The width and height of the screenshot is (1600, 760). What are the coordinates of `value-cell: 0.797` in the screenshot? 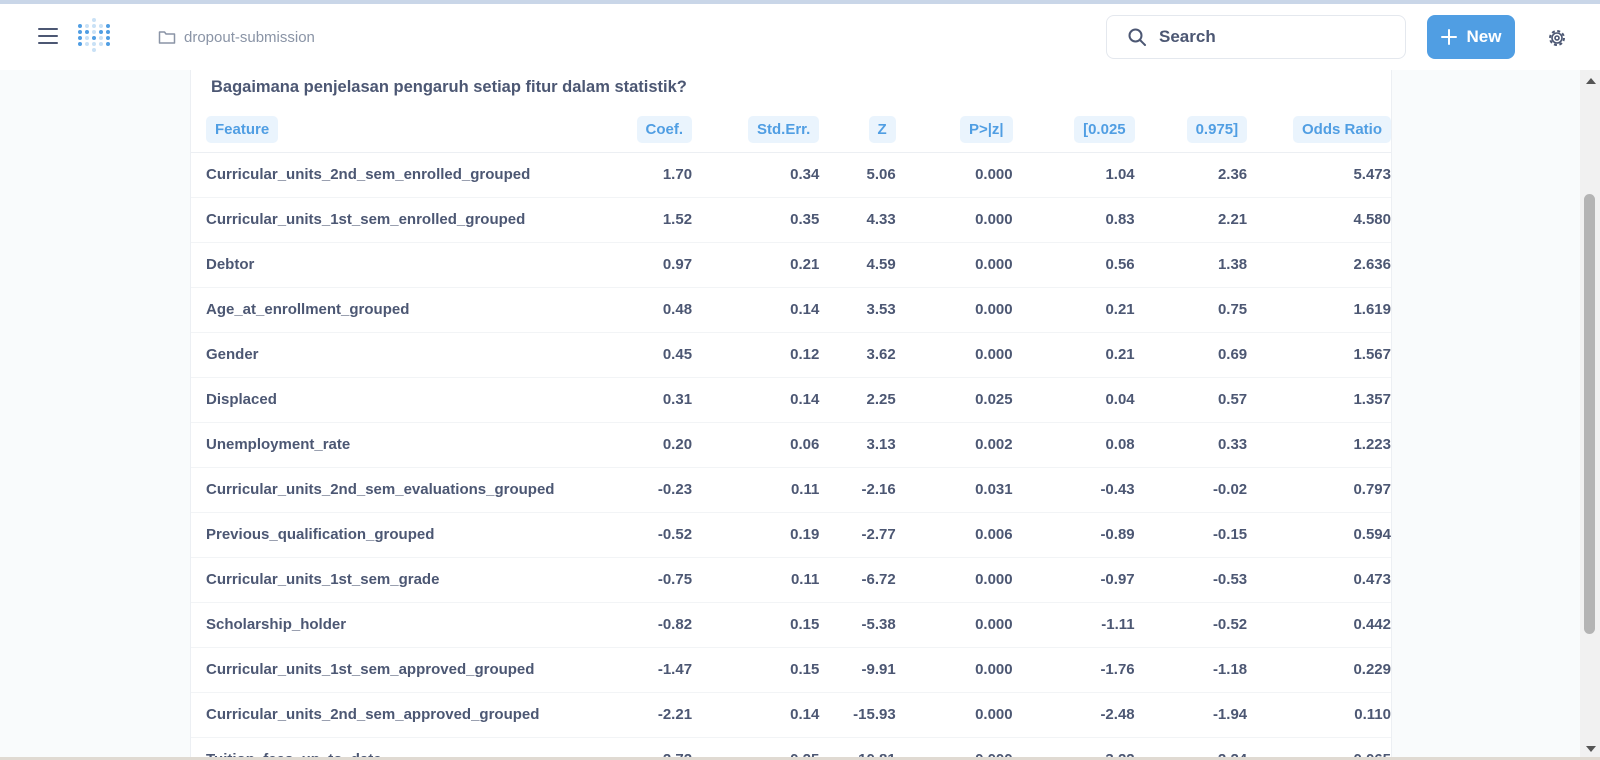 It's located at (1319, 490).